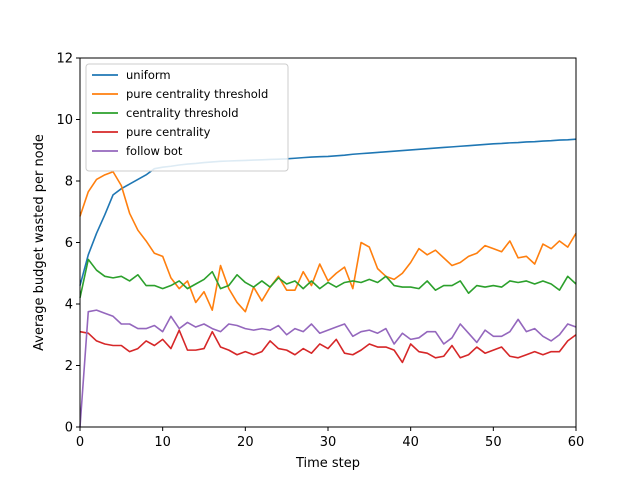 This screenshot has width=640, height=480. What do you see at coordinates (148, 75) in the screenshot?
I see `legend-label: uniform` at bounding box center [148, 75].